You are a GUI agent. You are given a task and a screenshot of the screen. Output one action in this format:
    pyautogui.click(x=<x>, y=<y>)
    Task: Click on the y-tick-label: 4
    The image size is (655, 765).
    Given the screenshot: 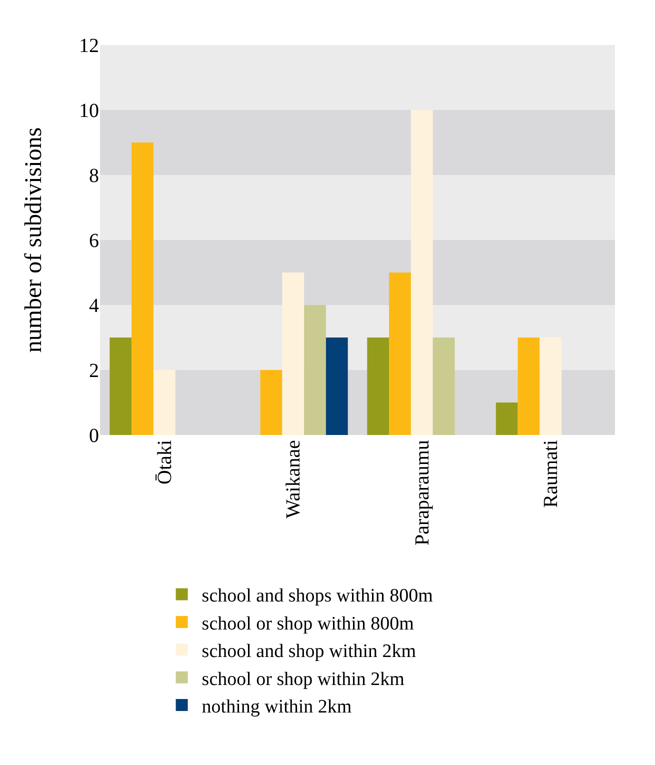 What is the action you would take?
    pyautogui.click(x=94, y=306)
    